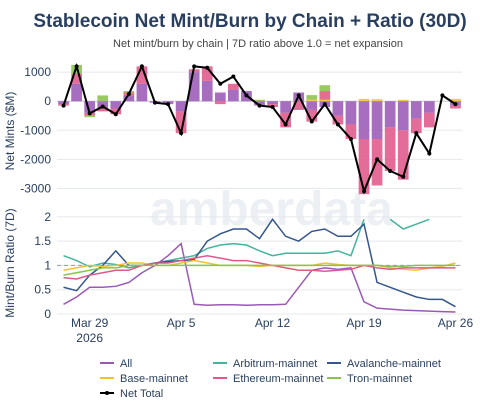  I want to click on watermark-text: amberdata, so click(271, 209).